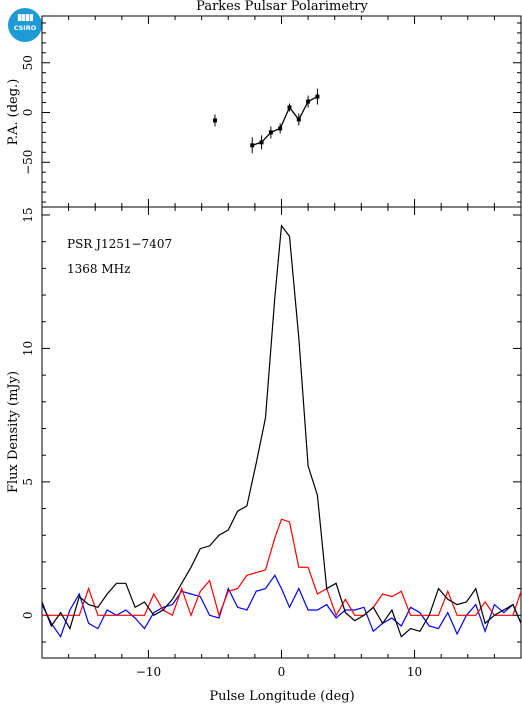 Image resolution: width=522 pixels, height=710 pixels. I want to click on logo-bars-icon: ▮▮▮▮, so click(25, 18).